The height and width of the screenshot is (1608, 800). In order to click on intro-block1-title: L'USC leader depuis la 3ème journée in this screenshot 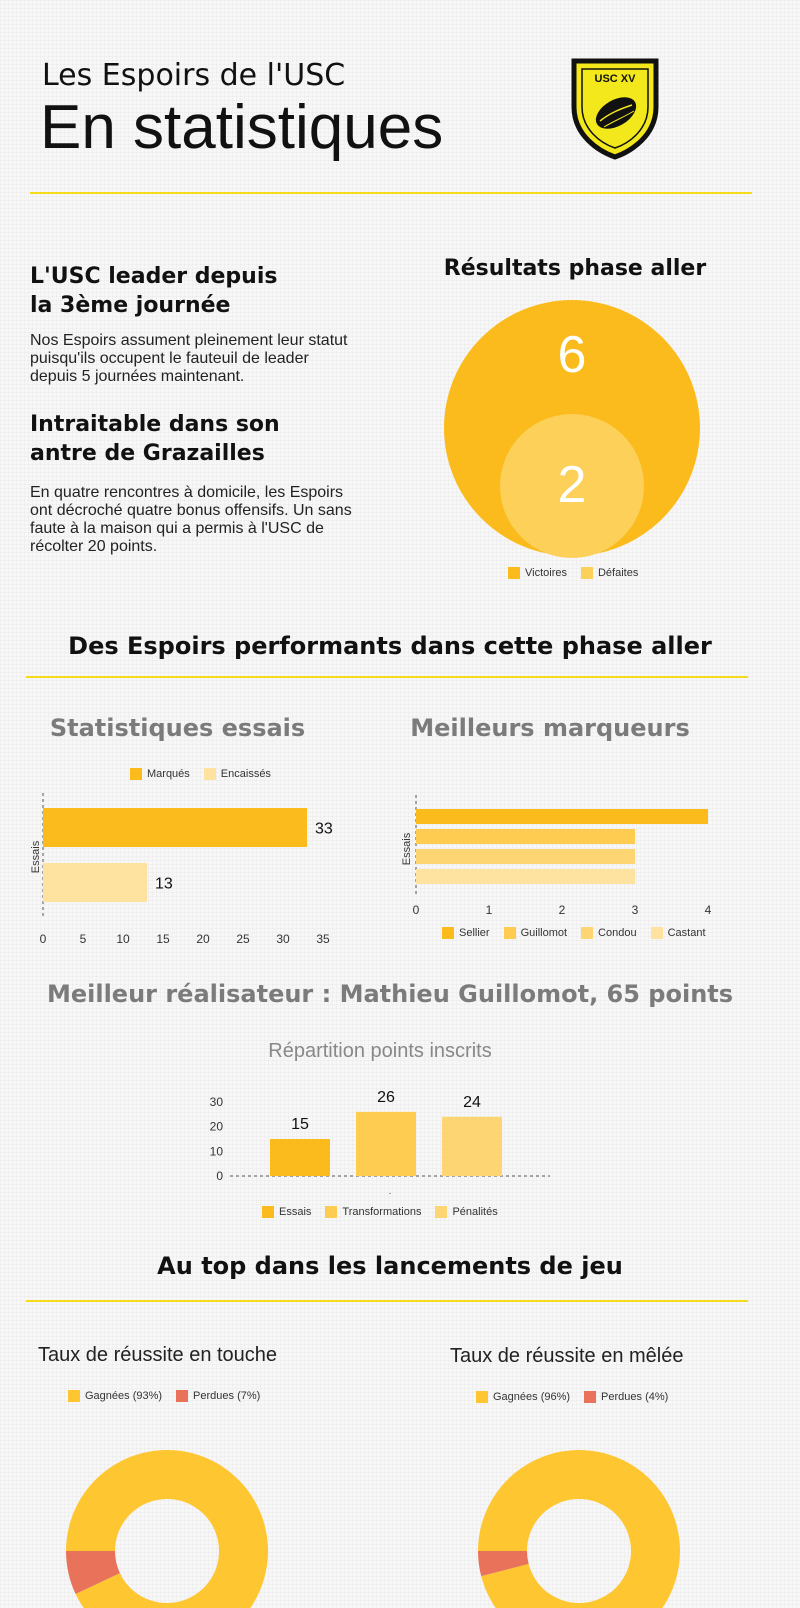, I will do `click(205, 291)`.